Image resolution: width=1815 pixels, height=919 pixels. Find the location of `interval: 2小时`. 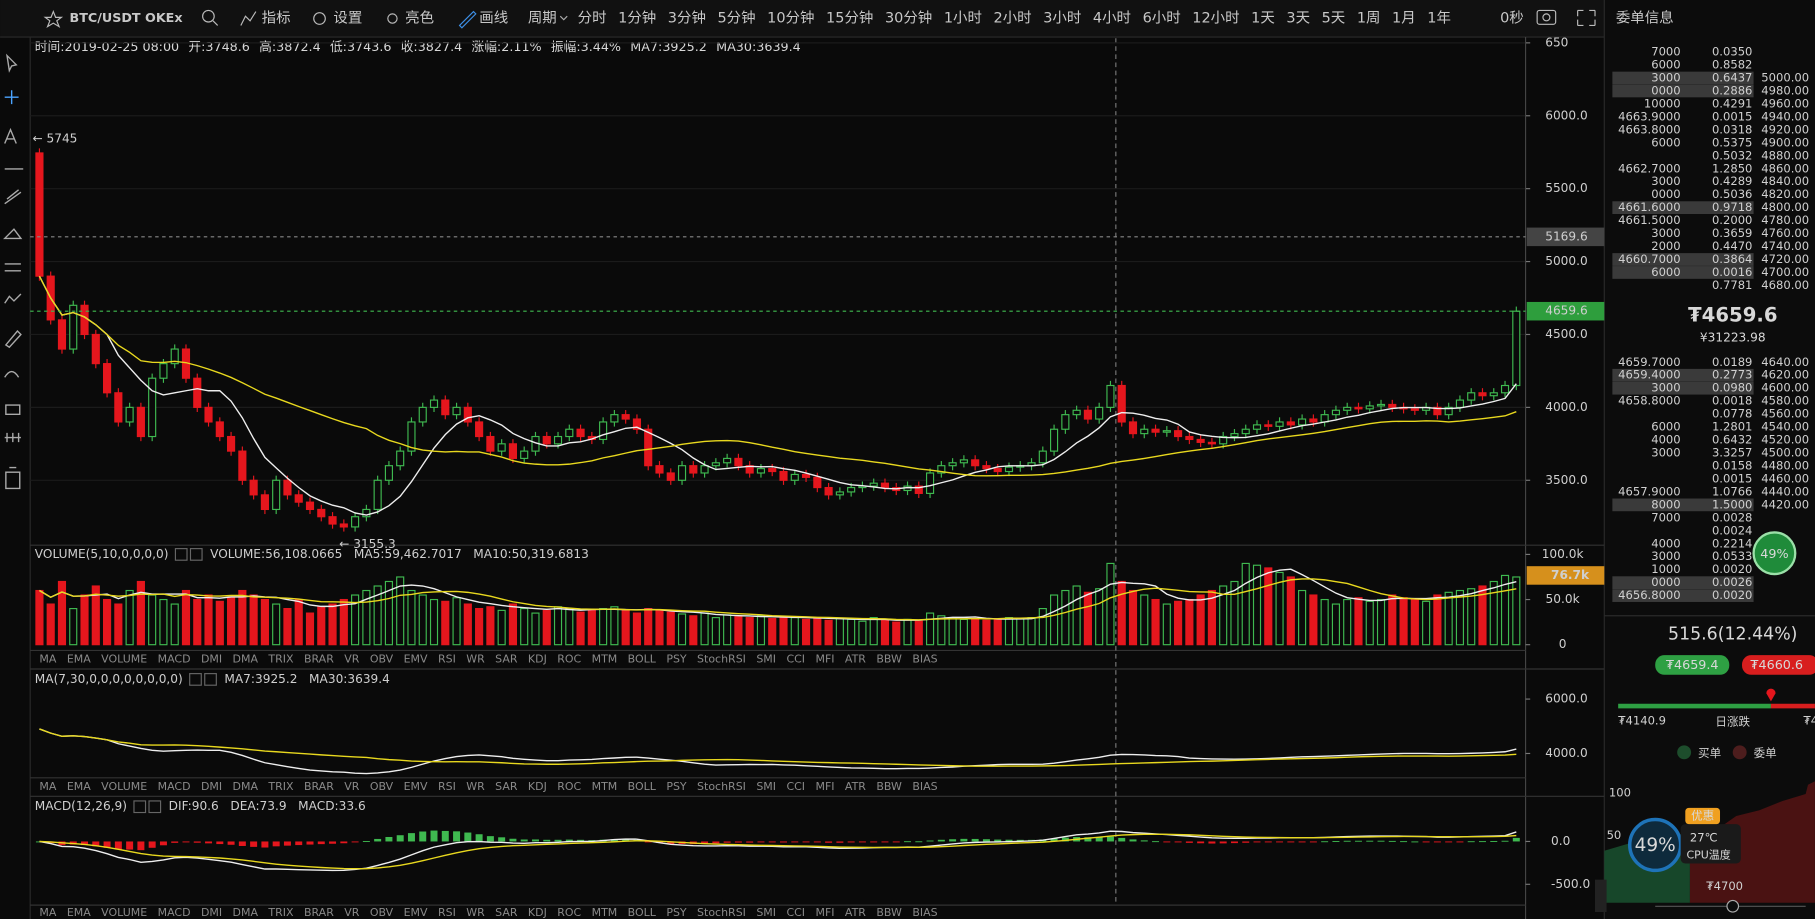

interval: 2小时 is located at coordinates (1013, 18).